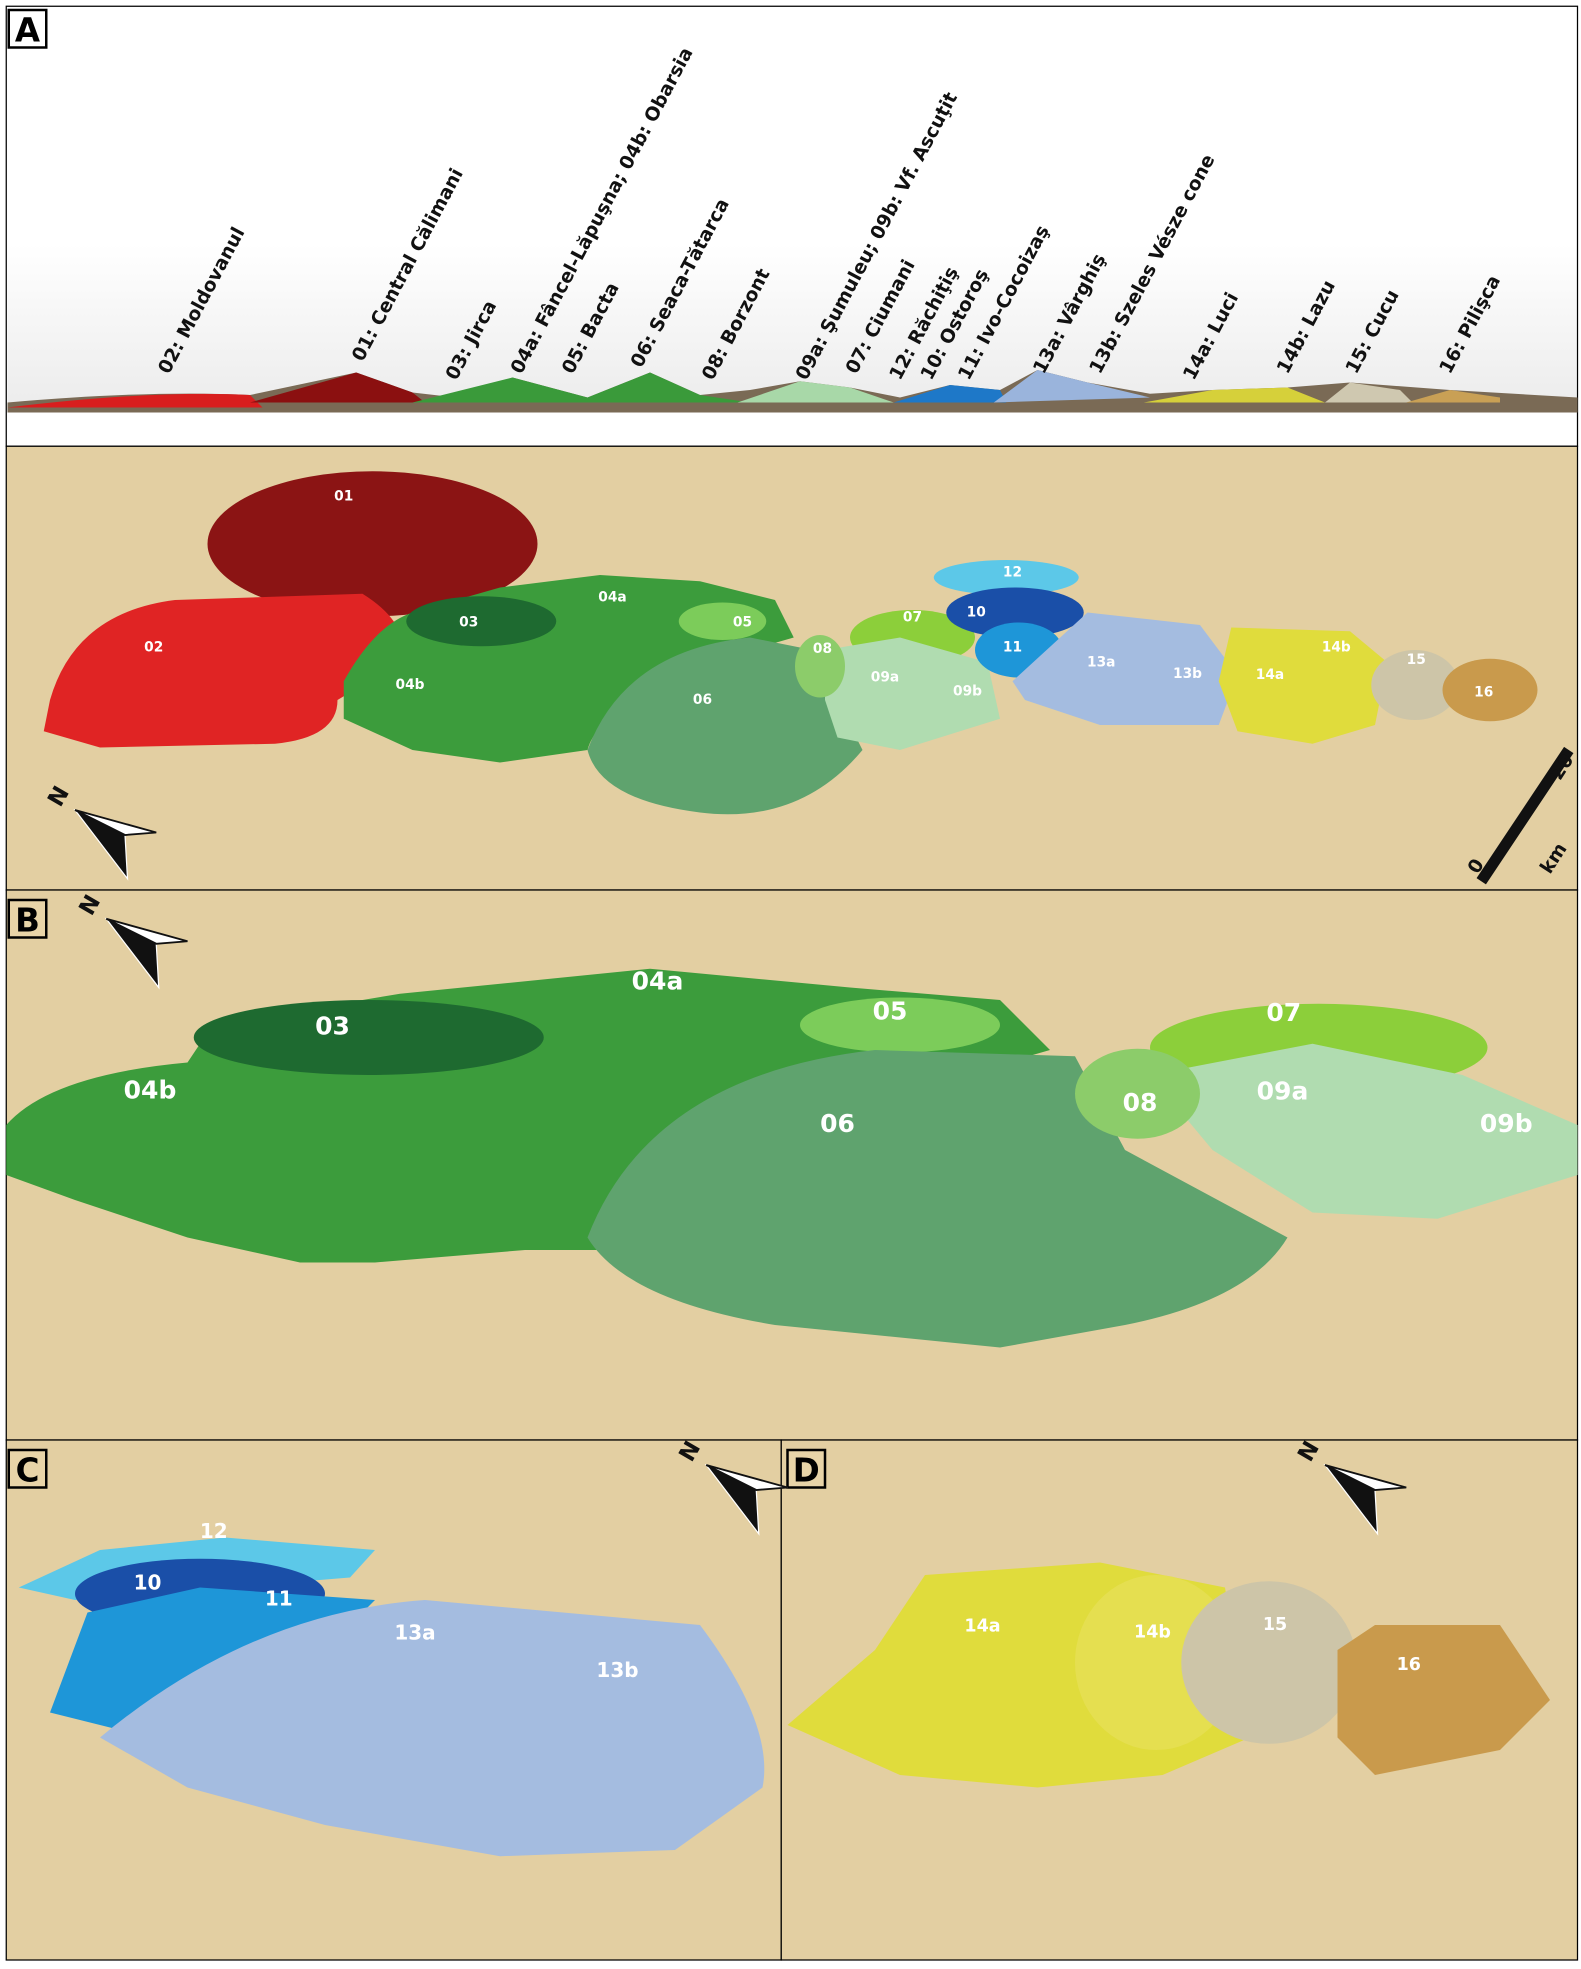  I want to click on panel-letter: C, so click(28, 1470).